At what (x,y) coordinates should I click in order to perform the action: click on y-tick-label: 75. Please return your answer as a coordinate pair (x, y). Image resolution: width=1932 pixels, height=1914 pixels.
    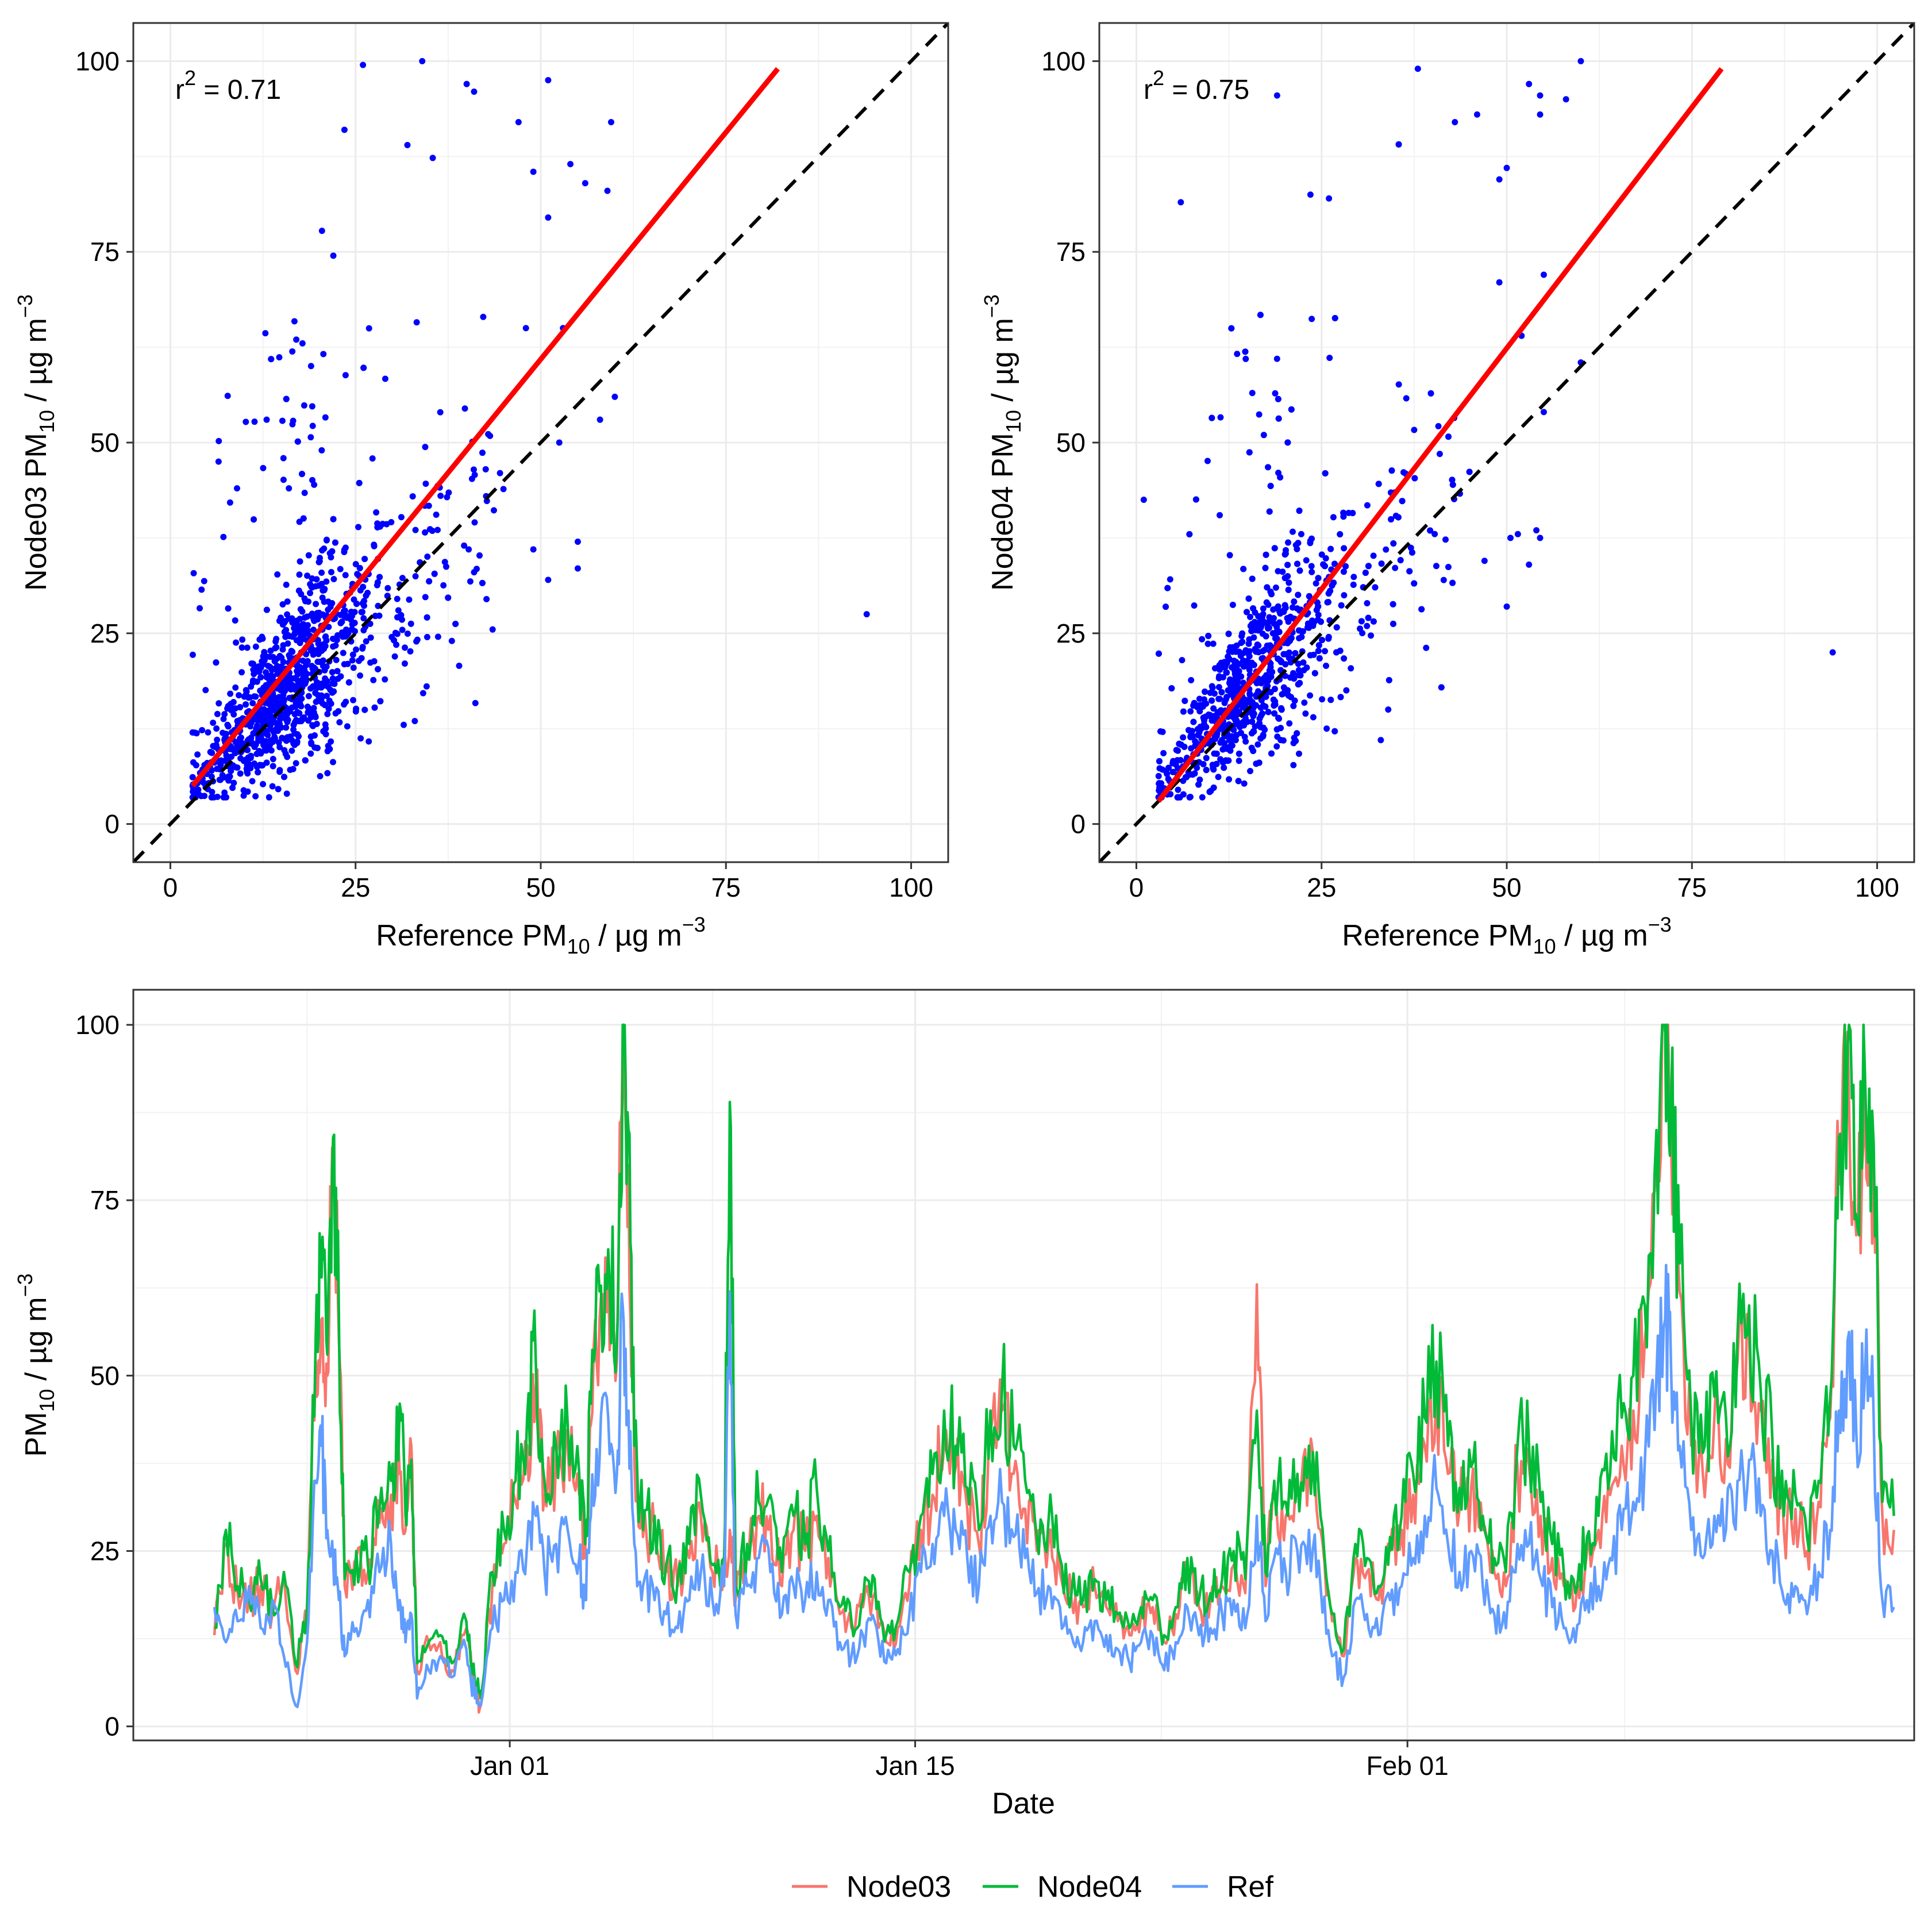
    Looking at the image, I should click on (105, 1200).